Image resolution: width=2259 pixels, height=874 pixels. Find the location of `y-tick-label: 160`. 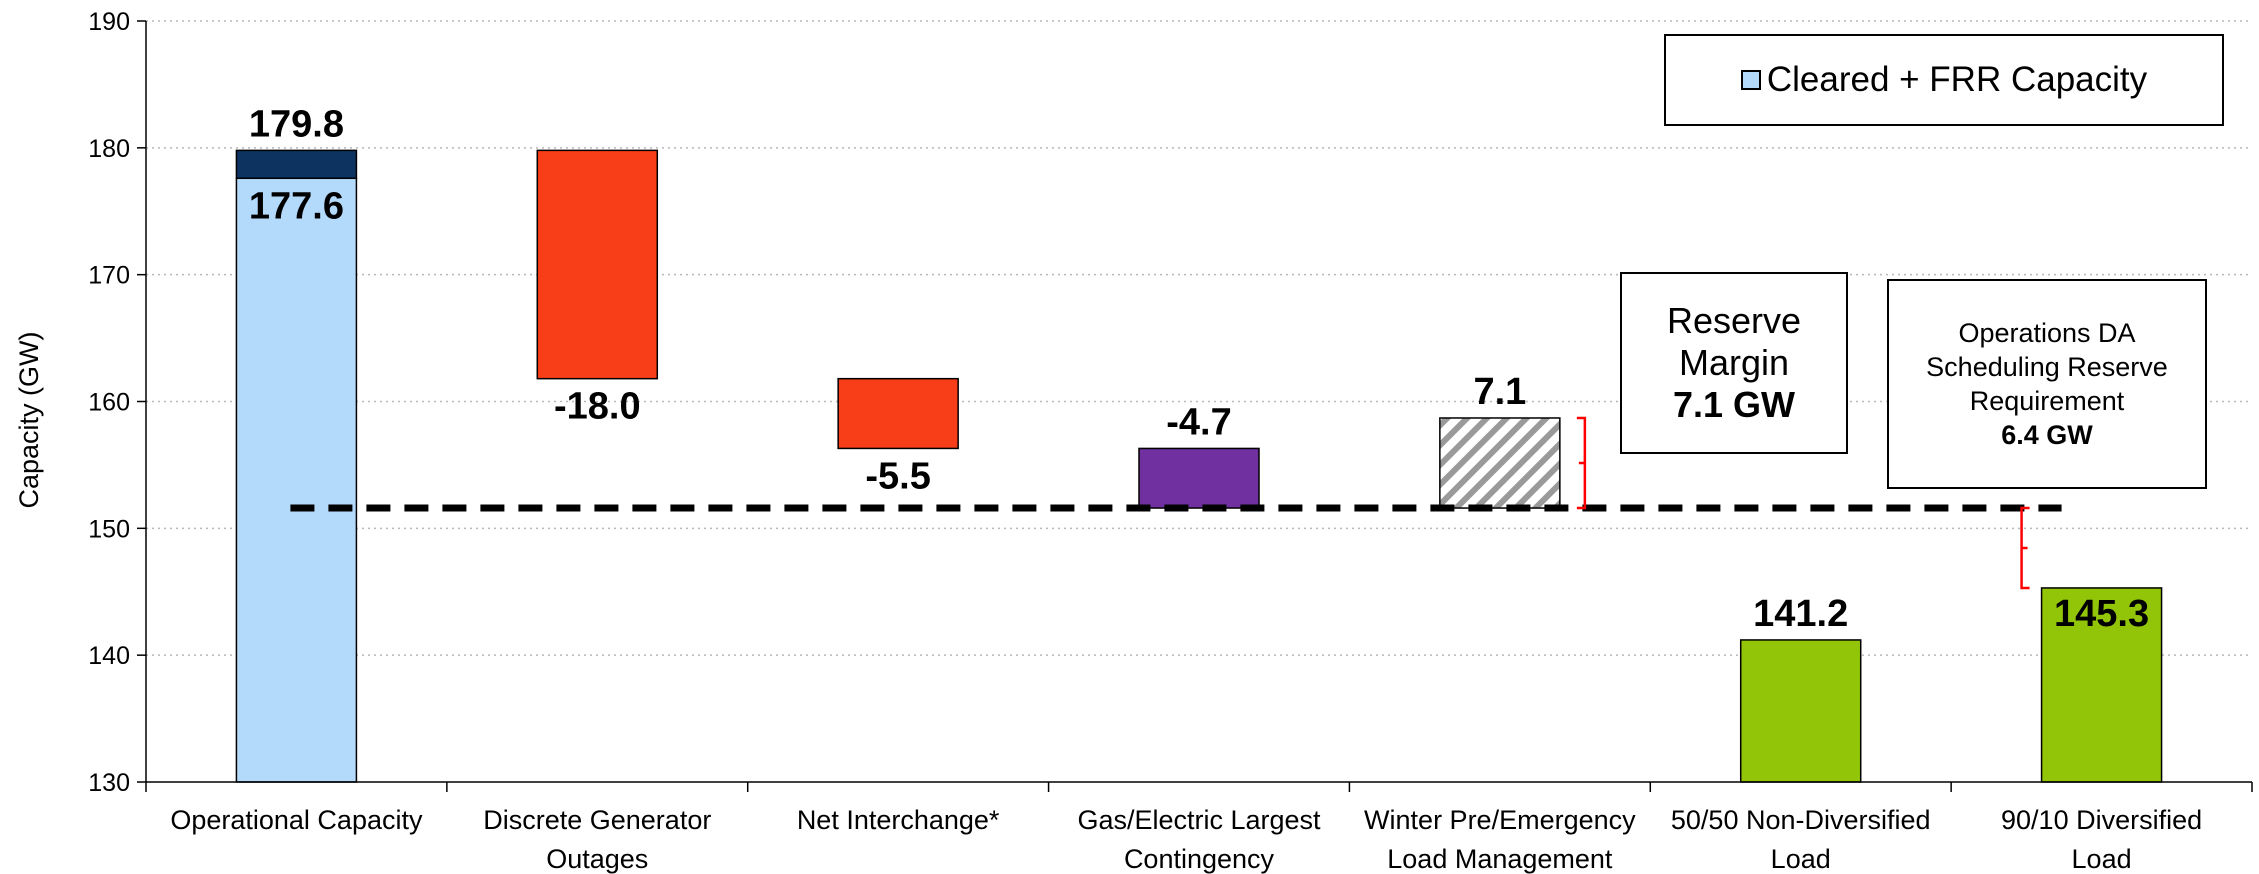

y-tick-label: 160 is located at coordinates (109, 403).